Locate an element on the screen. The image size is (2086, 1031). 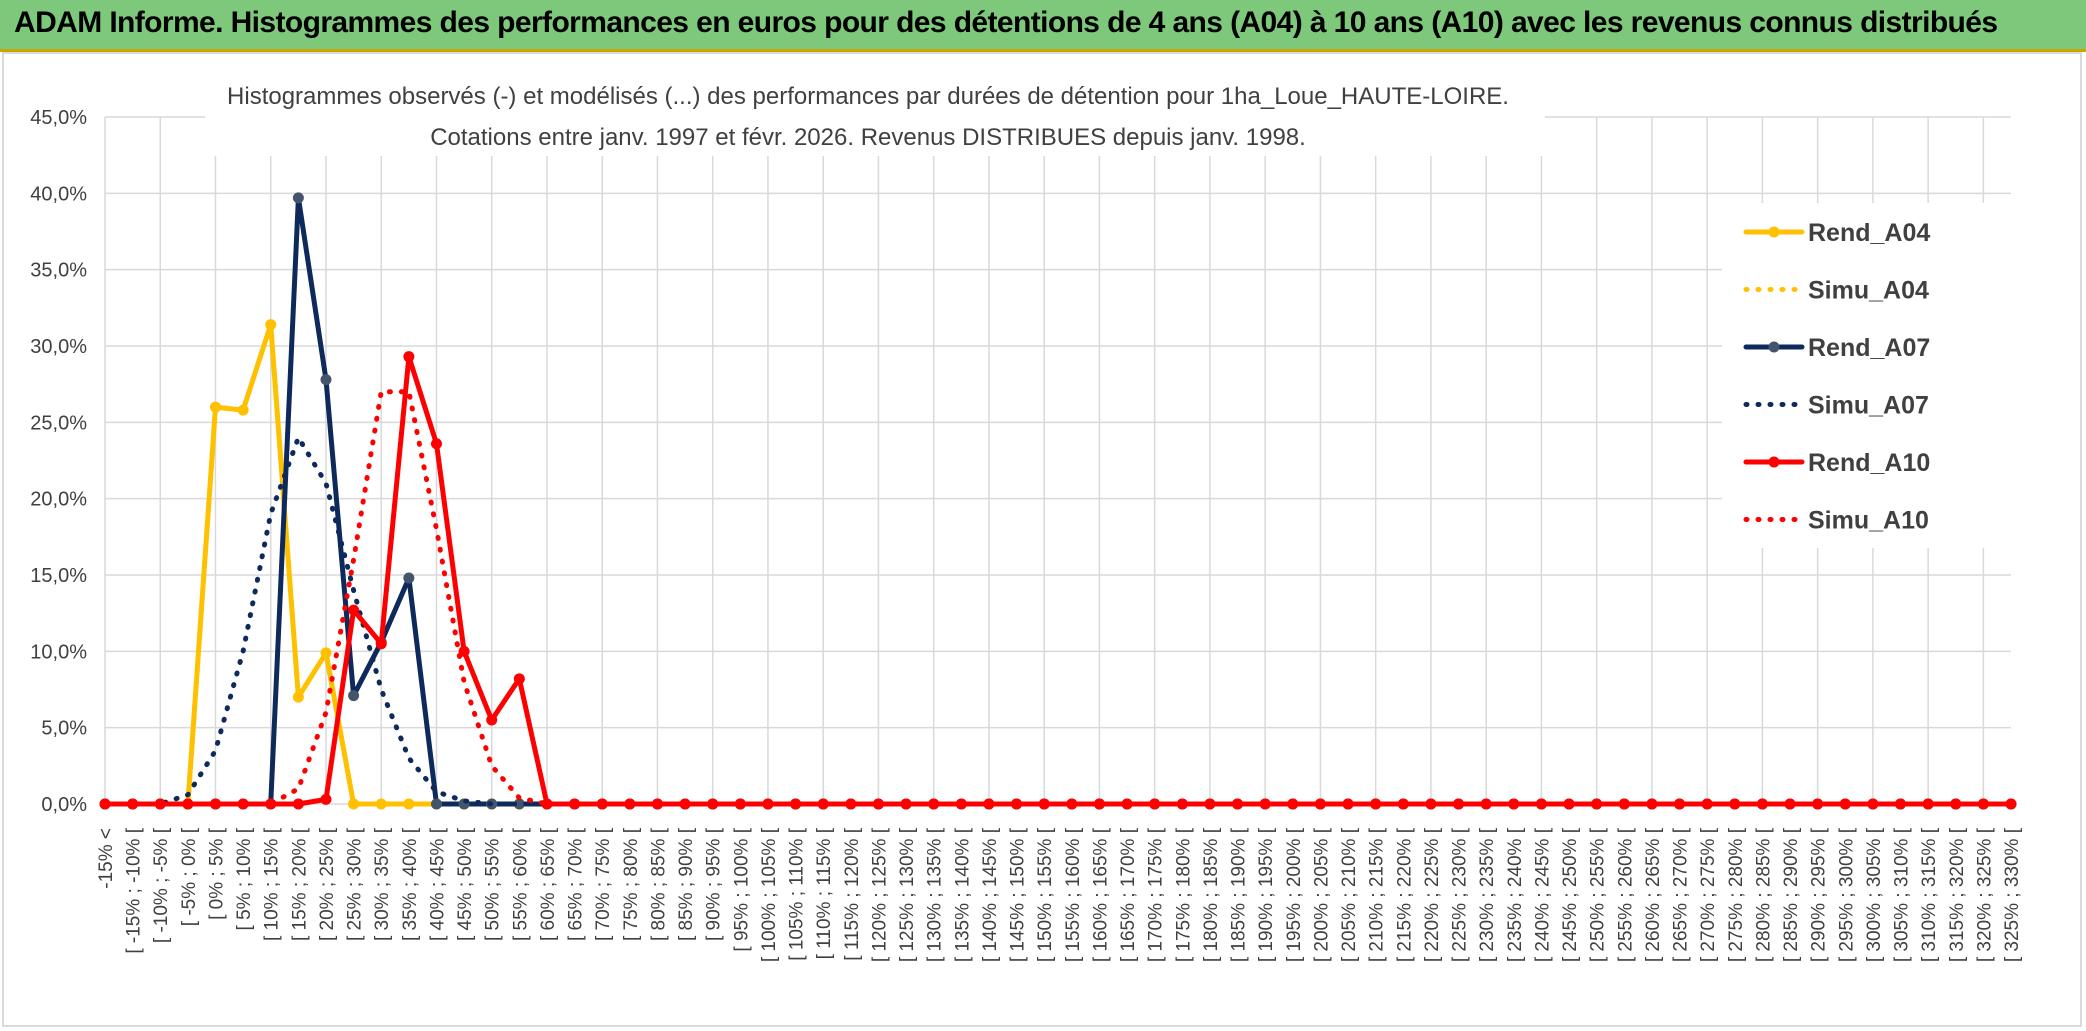
x-tick-label: [ 235% ; 240% [ is located at coordinates (1515, 894).